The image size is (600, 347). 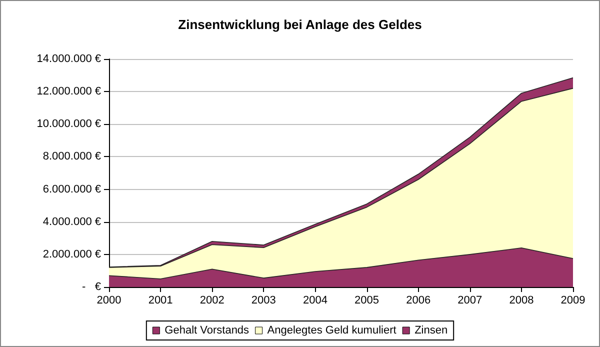 What do you see at coordinates (263, 300) in the screenshot?
I see `x-tick-label: 2003` at bounding box center [263, 300].